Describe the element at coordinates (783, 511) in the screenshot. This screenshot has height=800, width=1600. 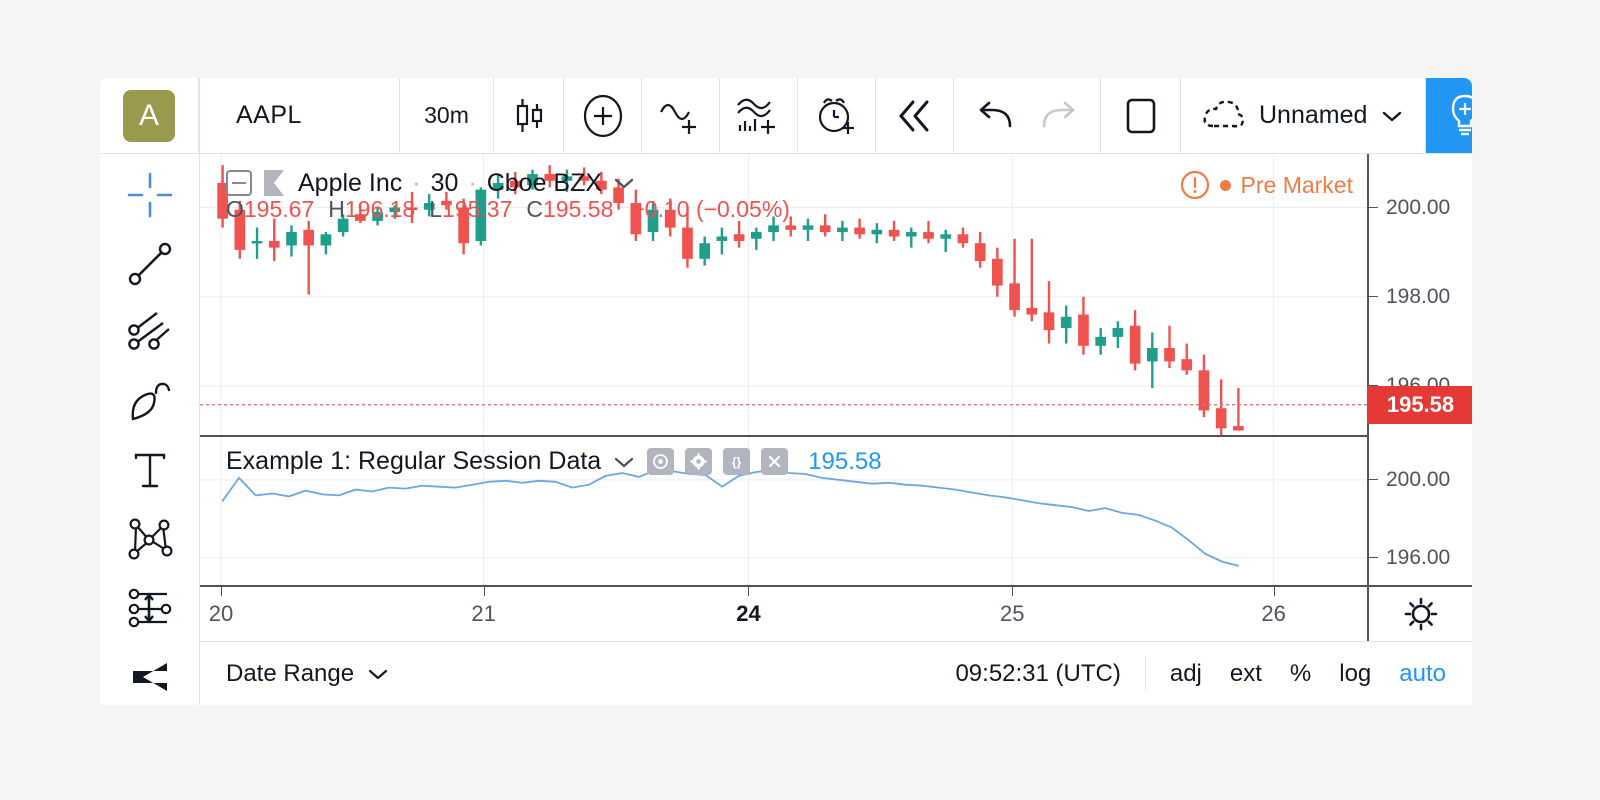
I see `indicator-pane: Example 1: Regular Session Data` at that location.